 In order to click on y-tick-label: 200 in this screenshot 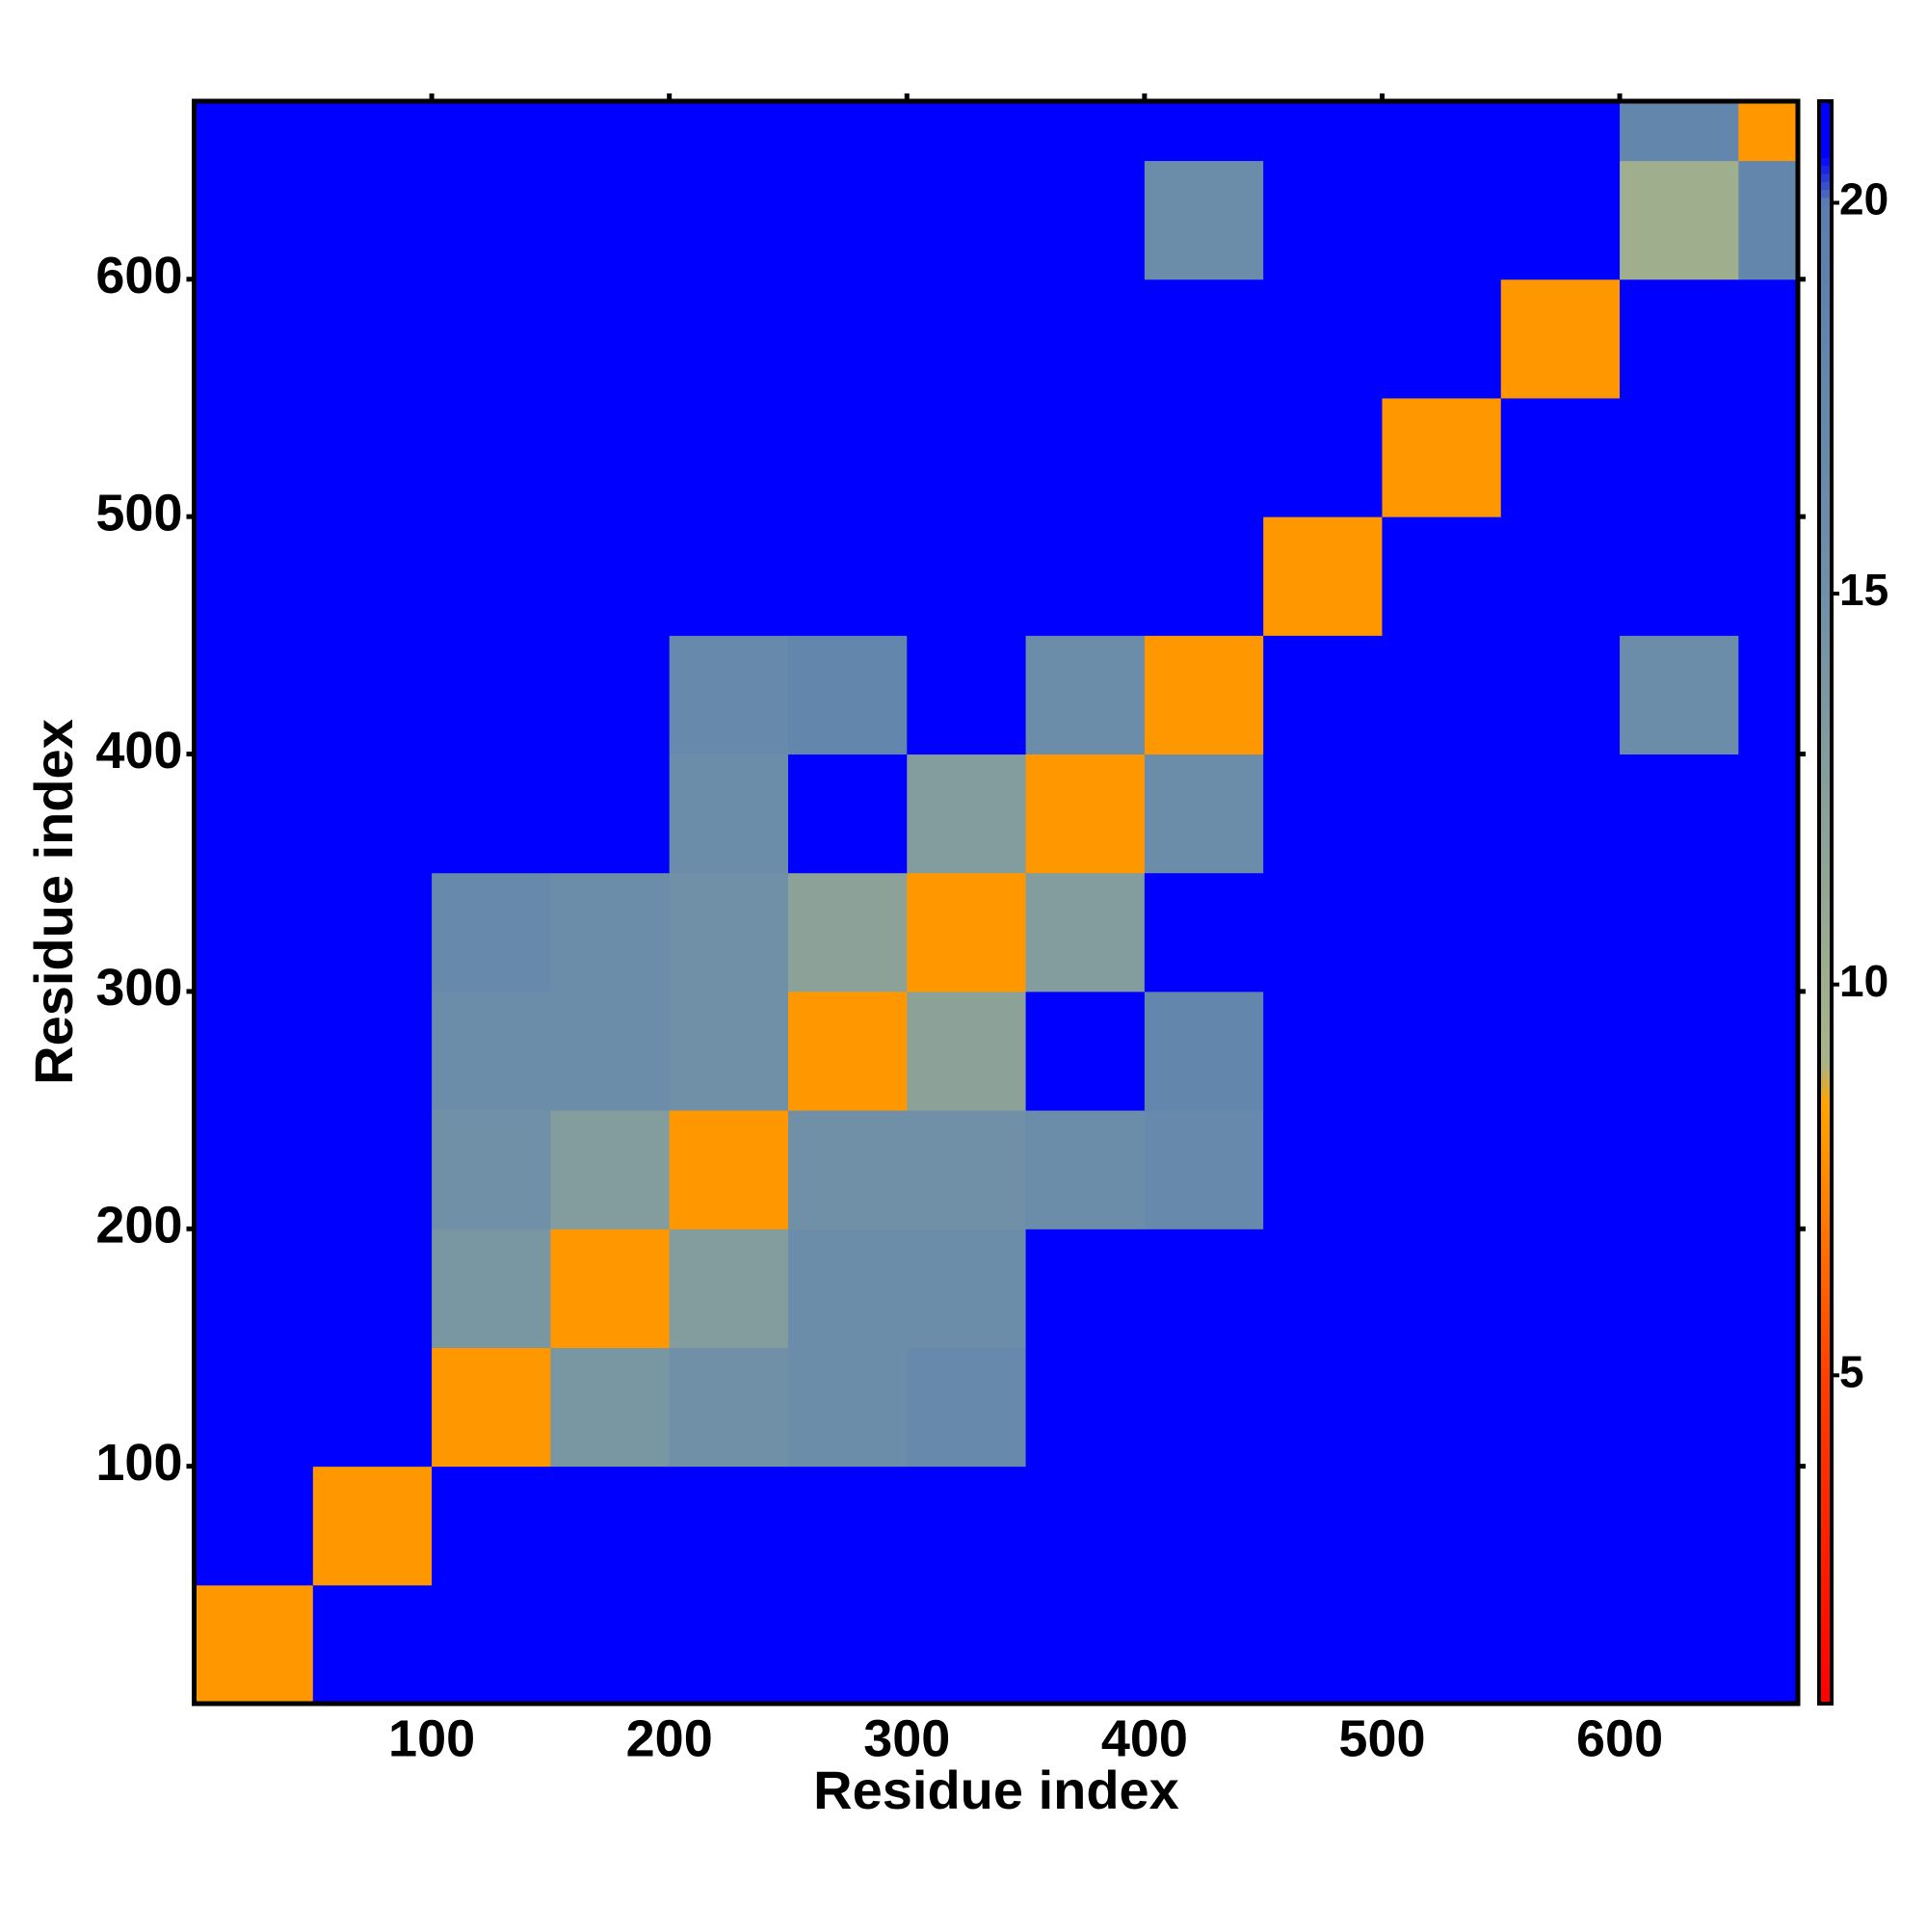, I will do `click(138, 1226)`.